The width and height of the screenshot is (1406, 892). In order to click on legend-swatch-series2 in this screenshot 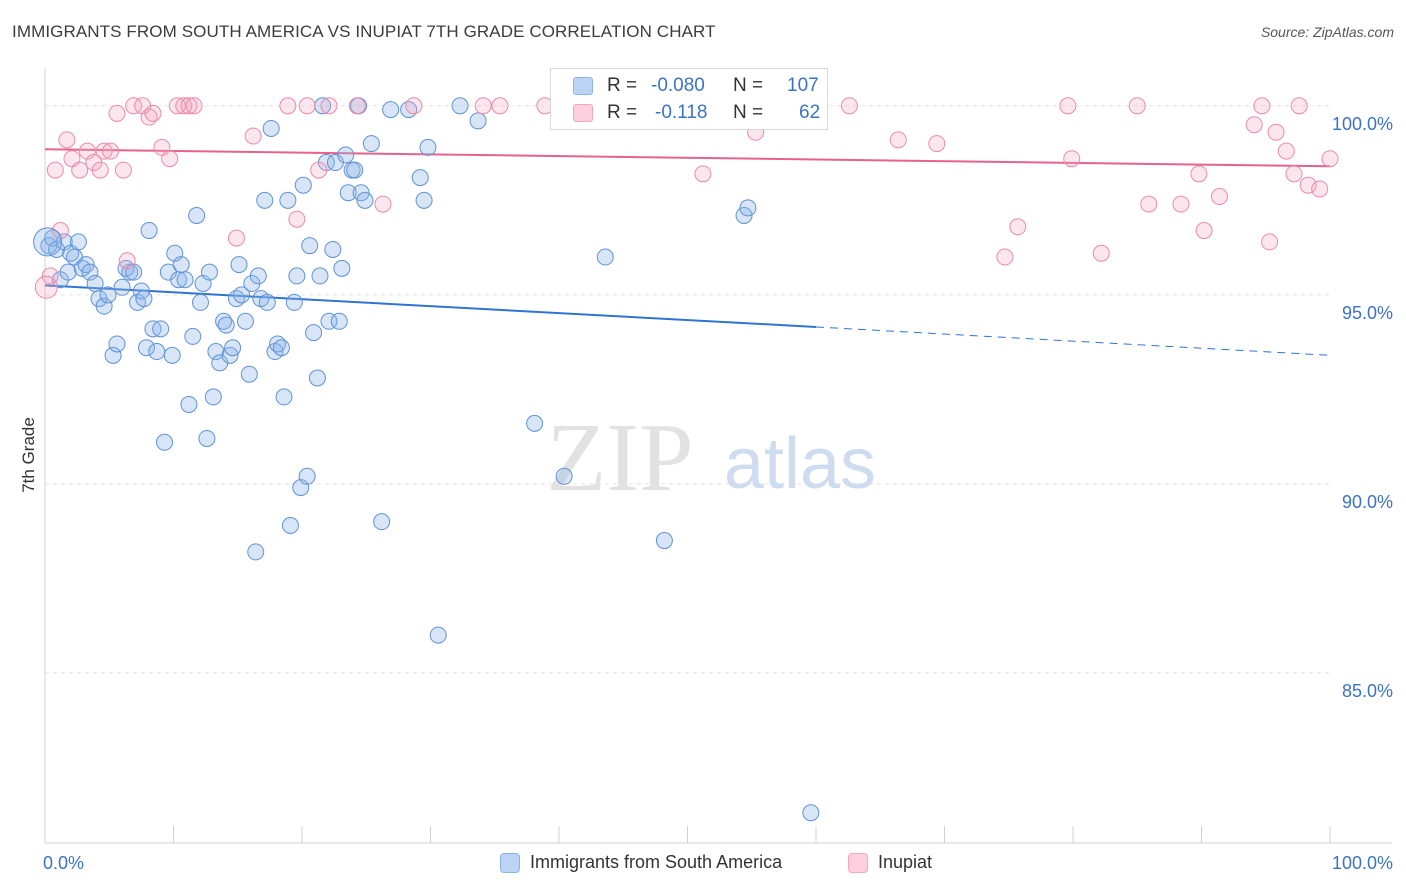, I will do `click(583, 113)`.